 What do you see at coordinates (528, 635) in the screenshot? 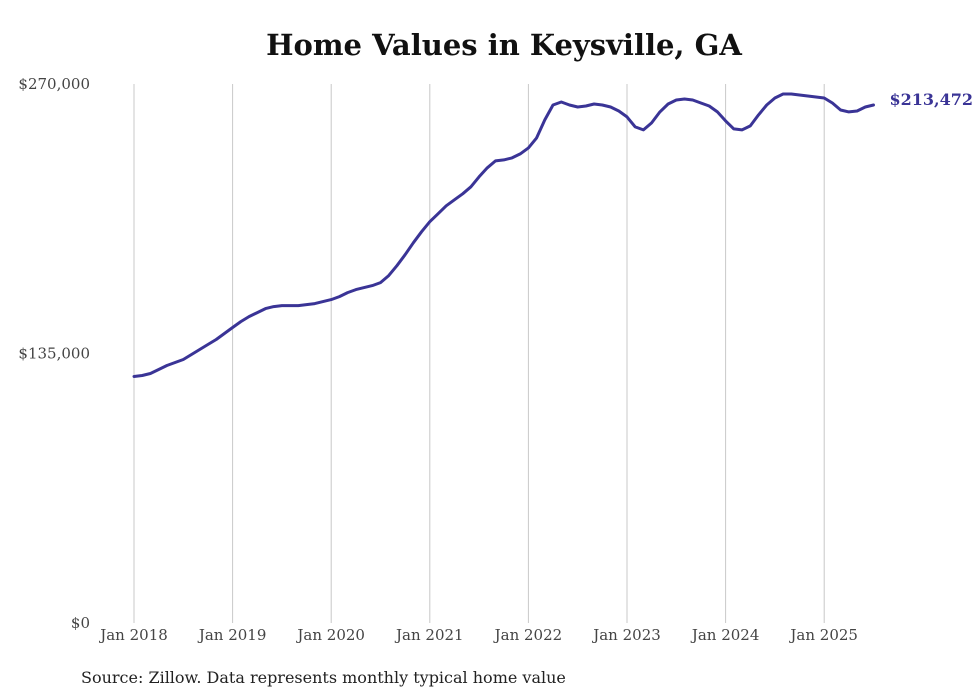
I see `x-tick-label: Jan 2022` at bounding box center [528, 635].